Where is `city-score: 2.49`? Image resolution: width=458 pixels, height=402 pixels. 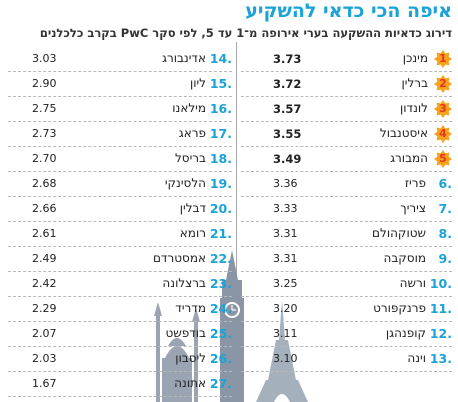
city-score: 2.49 is located at coordinates (44, 258).